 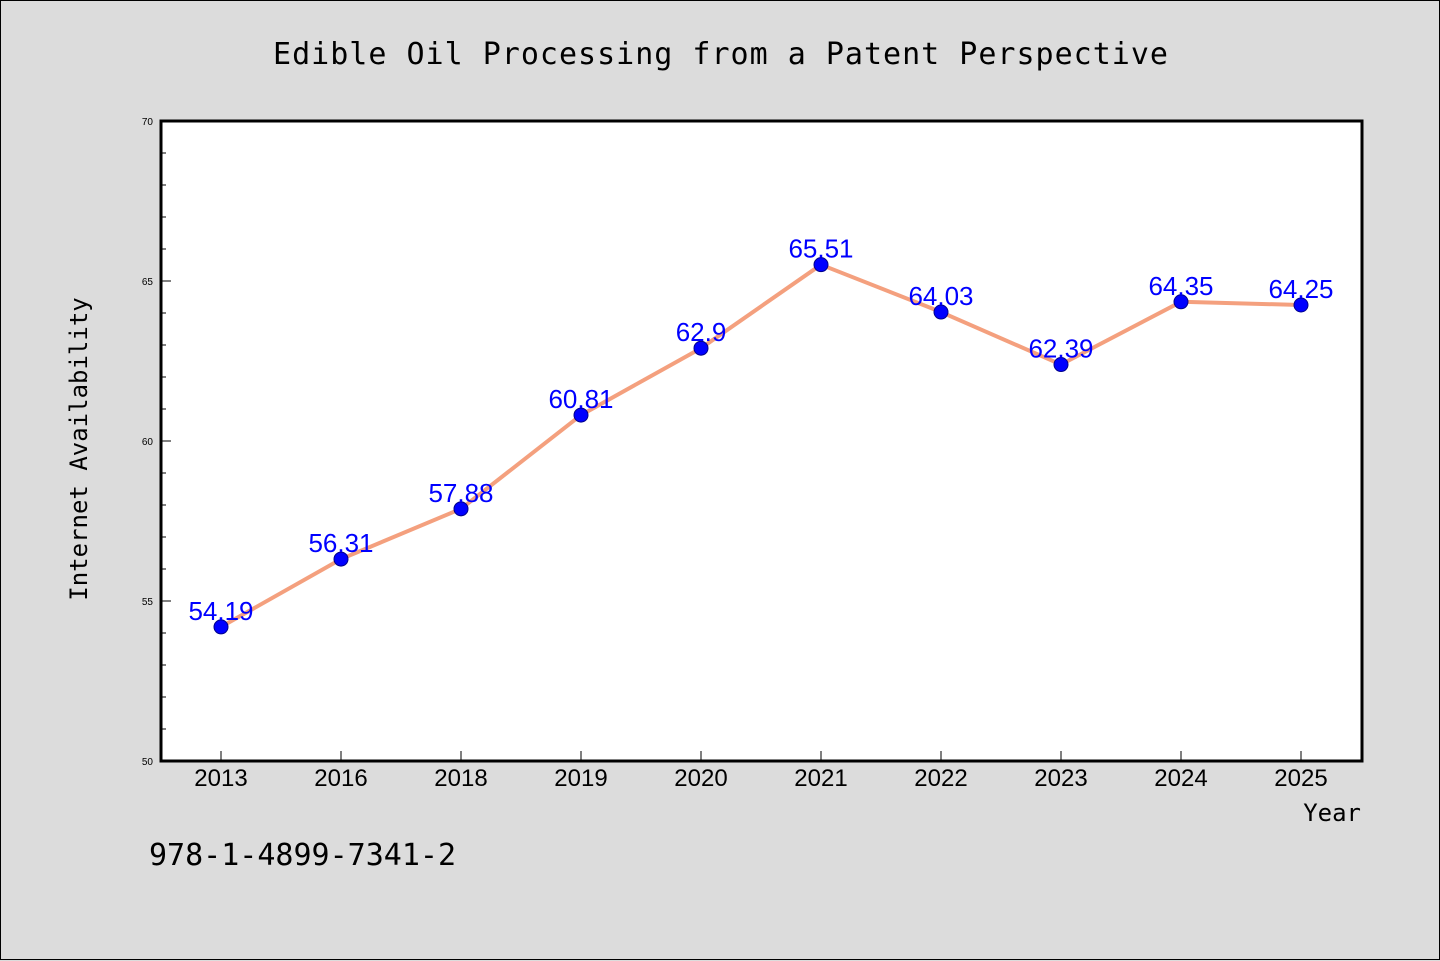 What do you see at coordinates (940, 296) in the screenshot?
I see `data-label: 64.03` at bounding box center [940, 296].